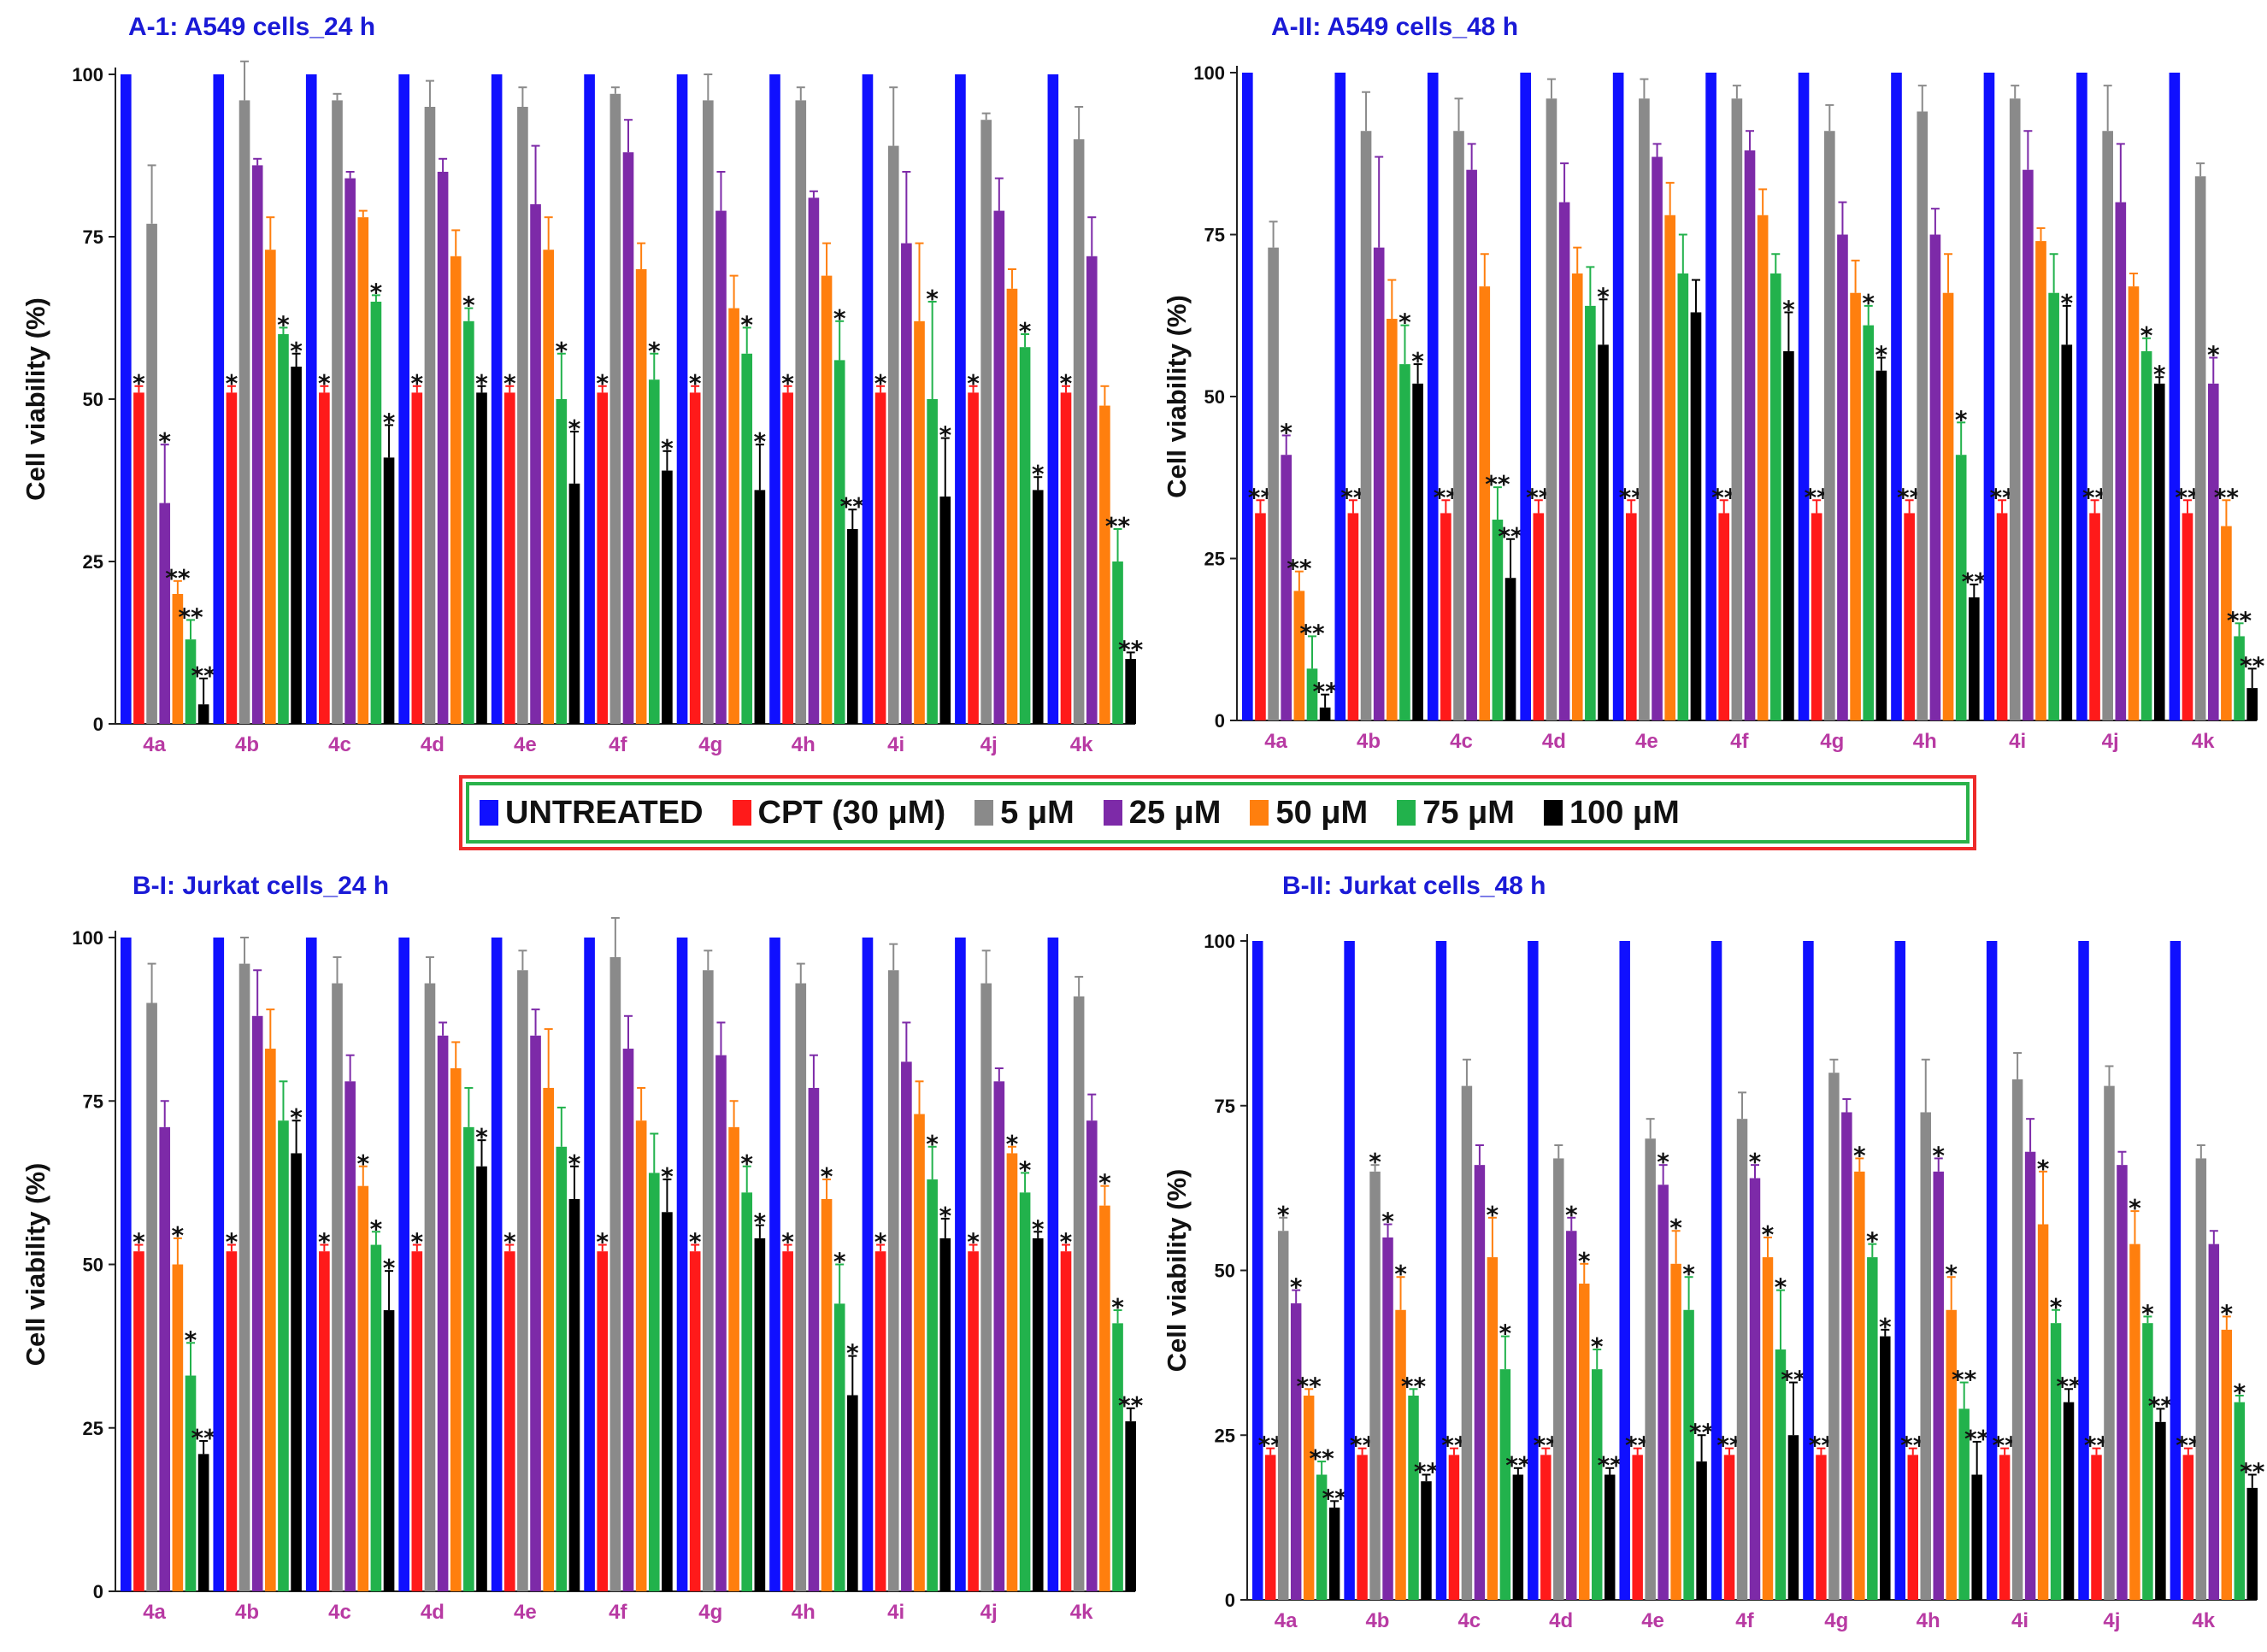 The height and width of the screenshot is (1652, 2267). I want to click on legend-label: 5 μM, so click(1037, 812).